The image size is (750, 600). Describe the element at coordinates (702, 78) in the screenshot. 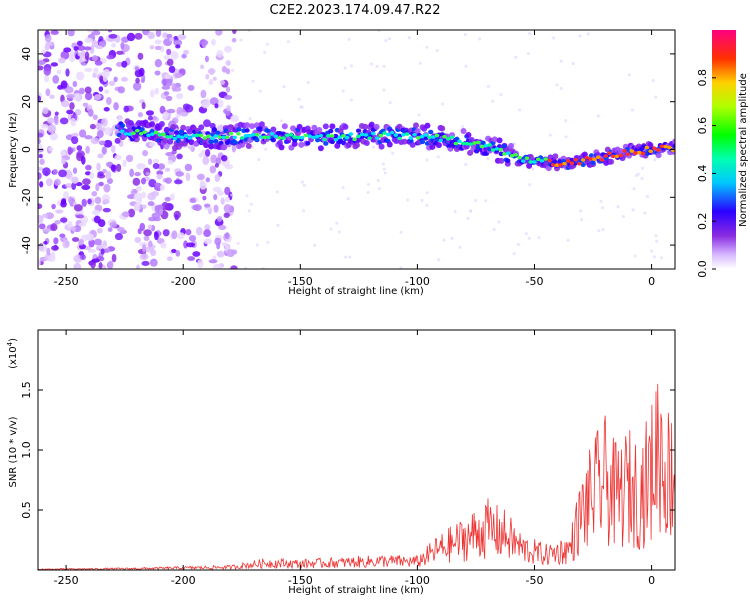

I see `colorbar-tick-label: 0.8` at that location.